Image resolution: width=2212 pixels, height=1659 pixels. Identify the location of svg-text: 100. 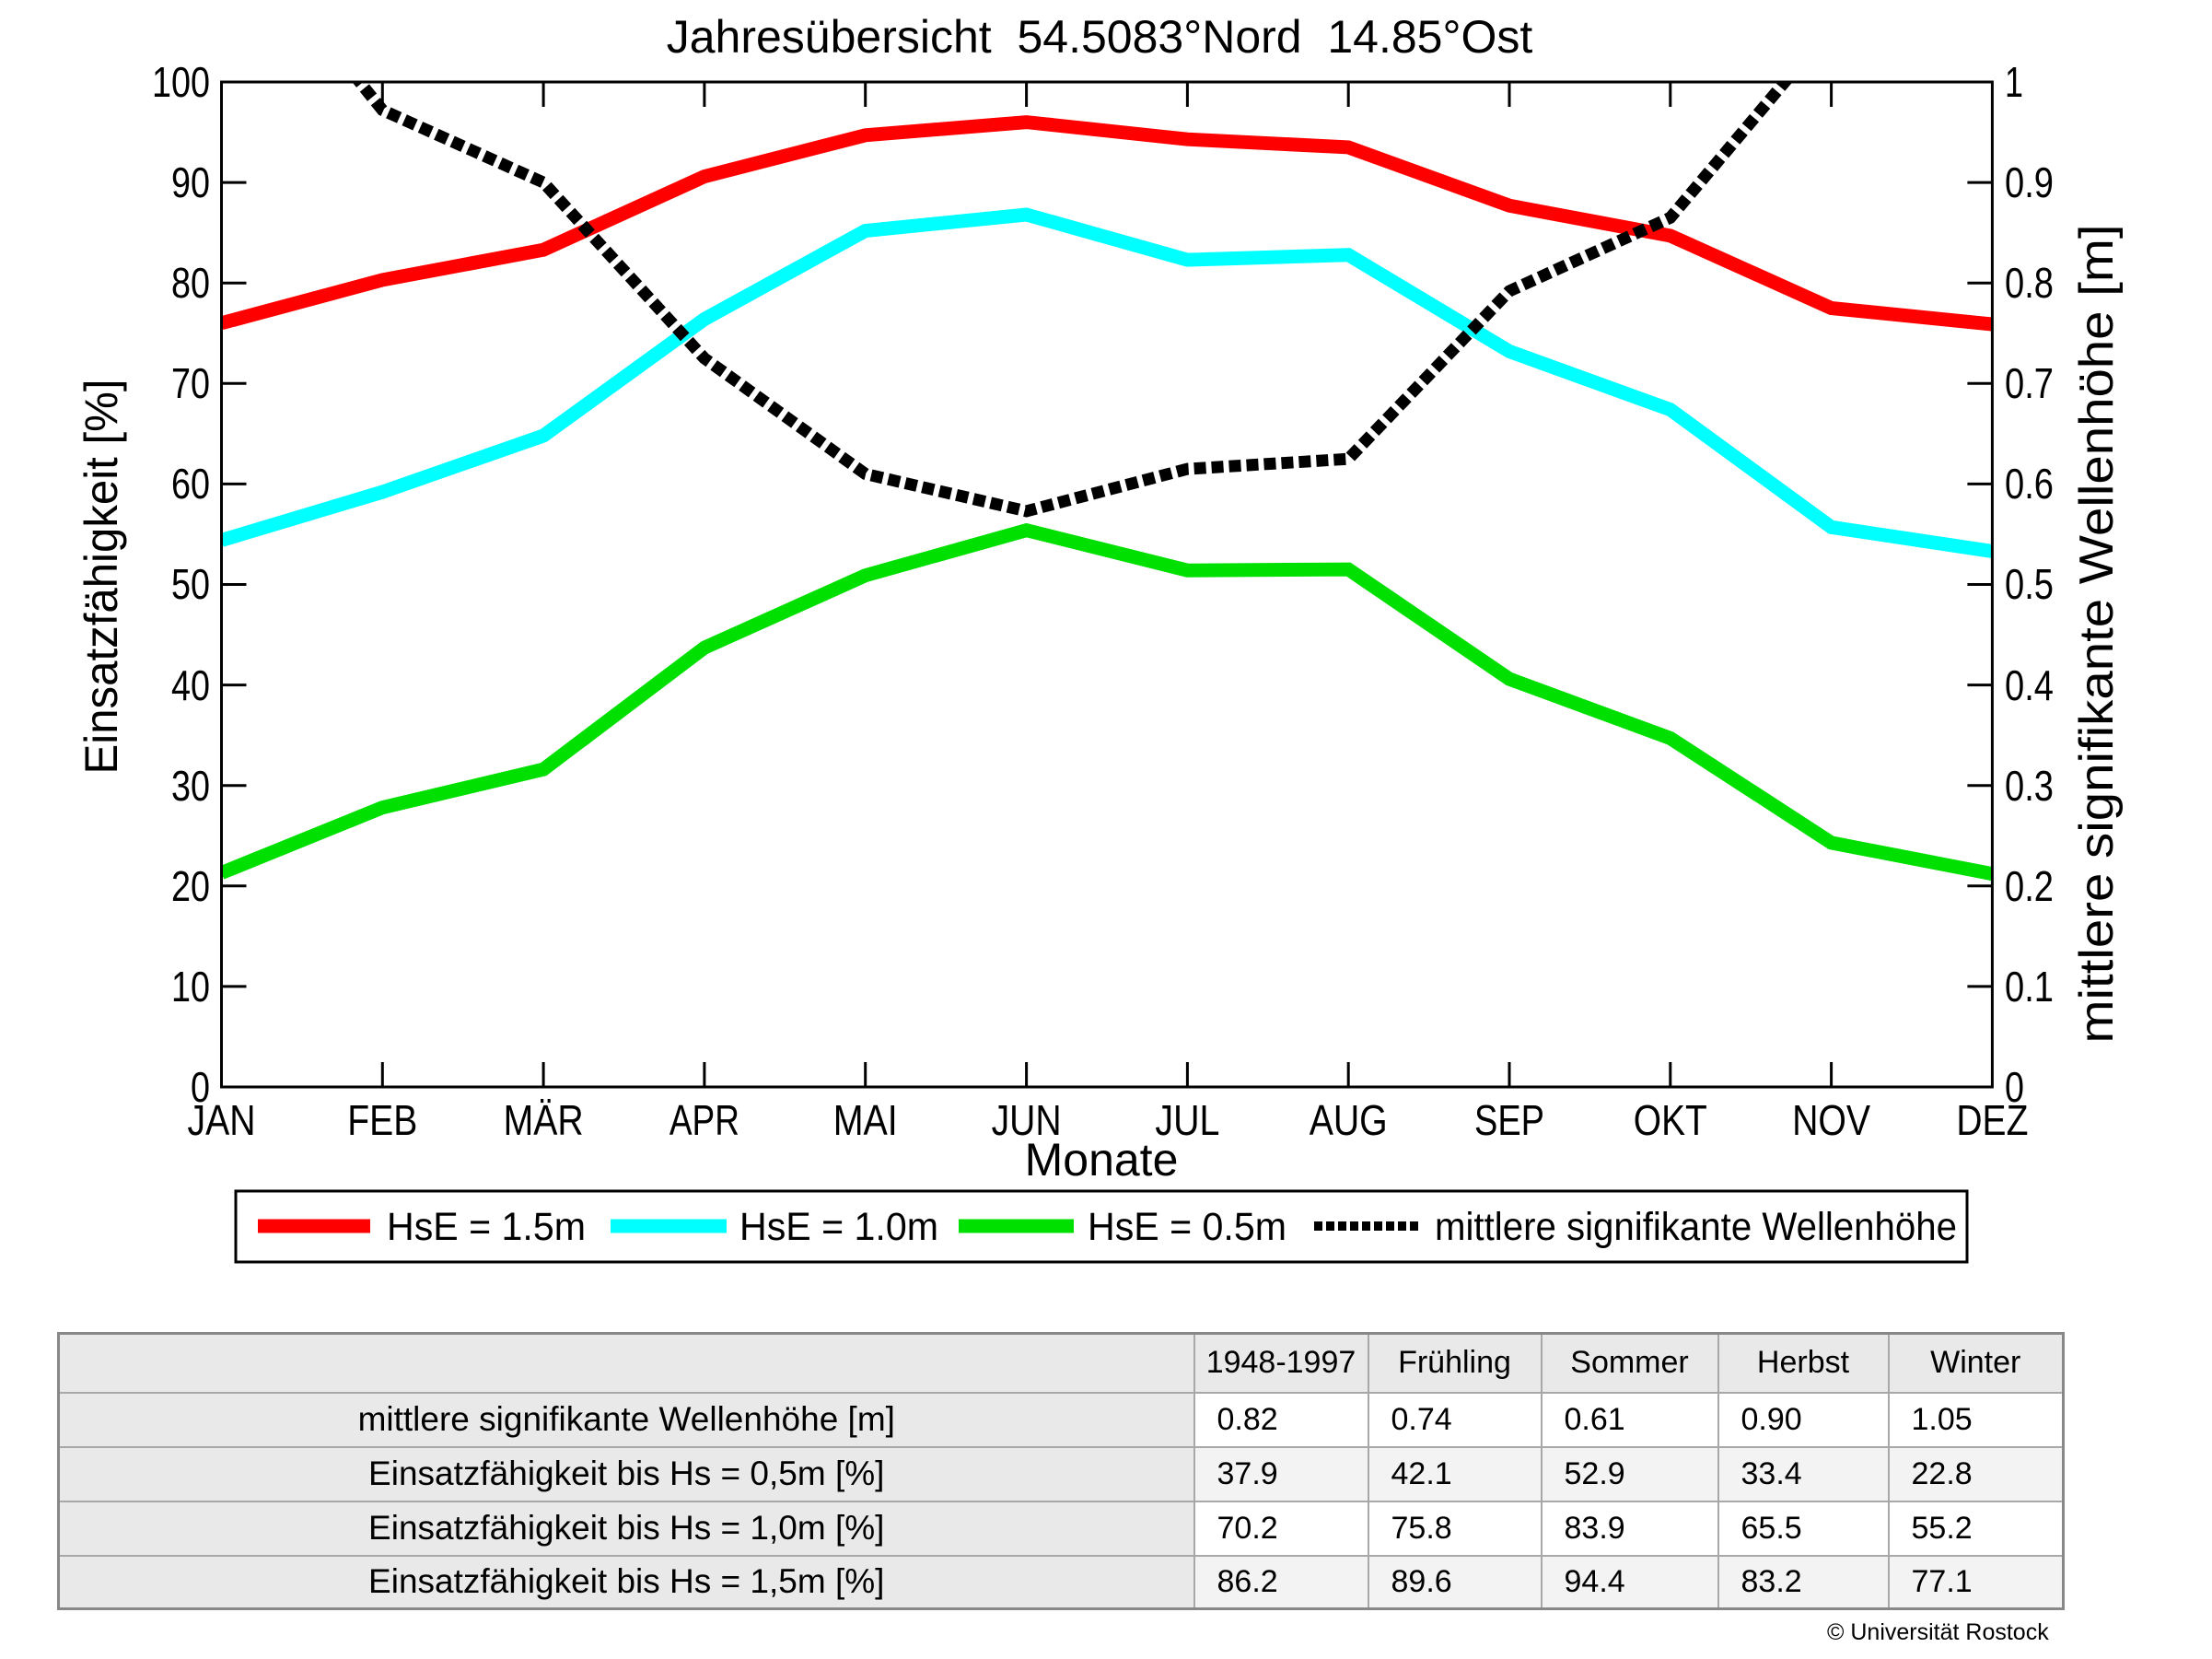
(181, 82).